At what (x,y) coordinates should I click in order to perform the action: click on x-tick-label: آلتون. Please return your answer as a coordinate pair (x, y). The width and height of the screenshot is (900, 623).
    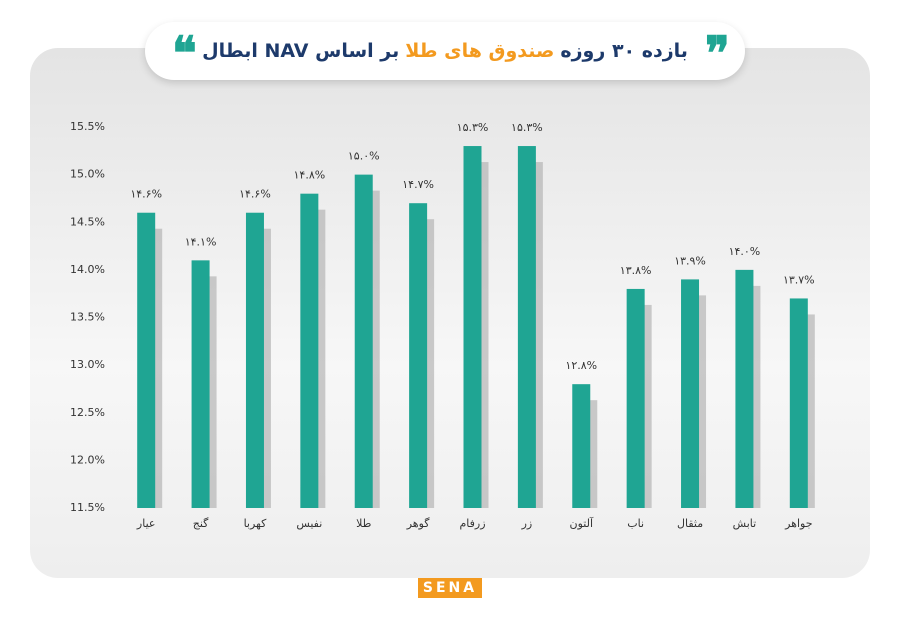
    Looking at the image, I should click on (582, 523).